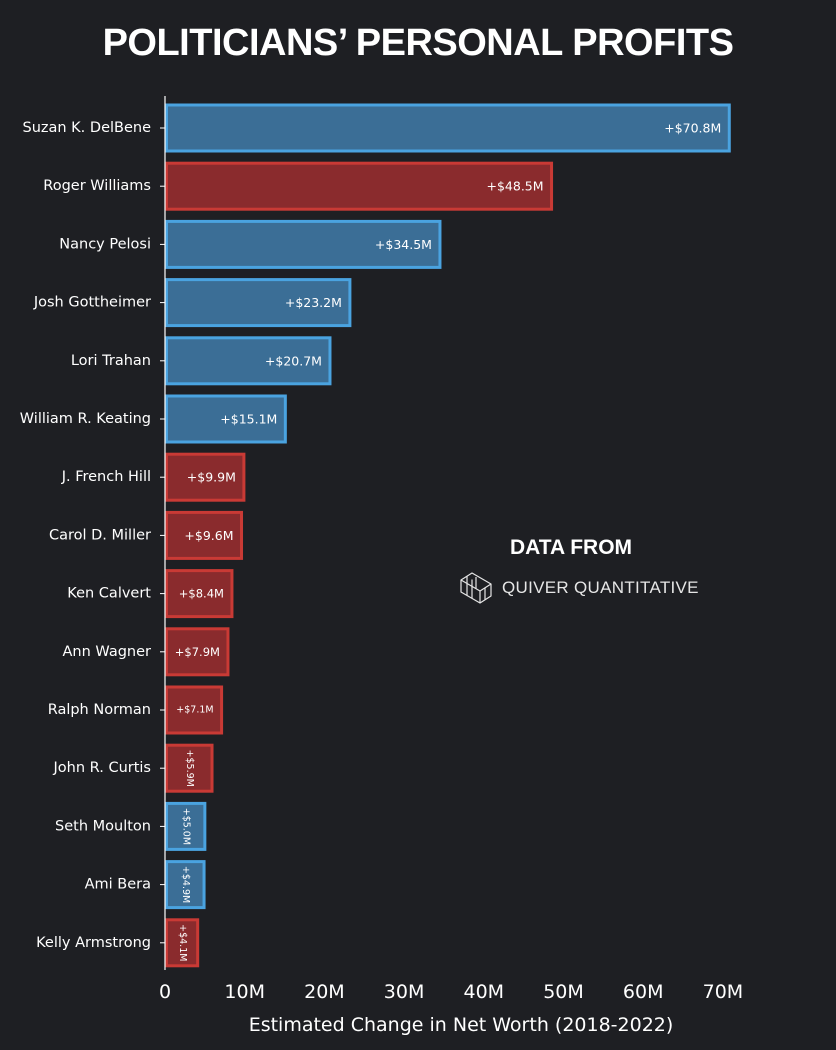  I want to click on bar-value-label: +$9.6M, so click(208, 535).